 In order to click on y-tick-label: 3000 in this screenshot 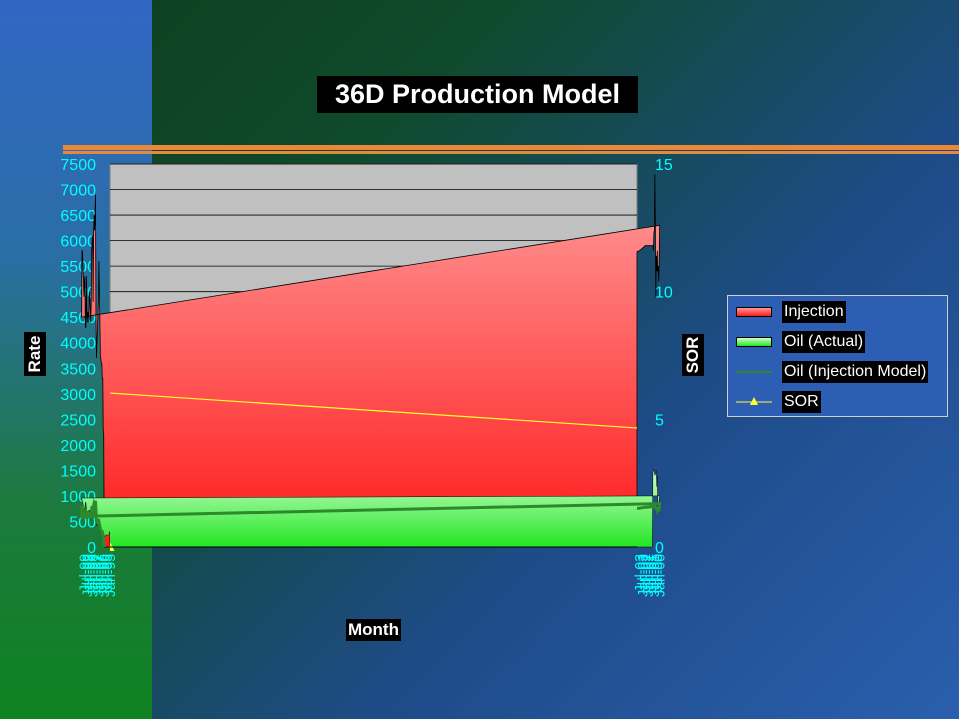, I will do `click(78, 395)`.